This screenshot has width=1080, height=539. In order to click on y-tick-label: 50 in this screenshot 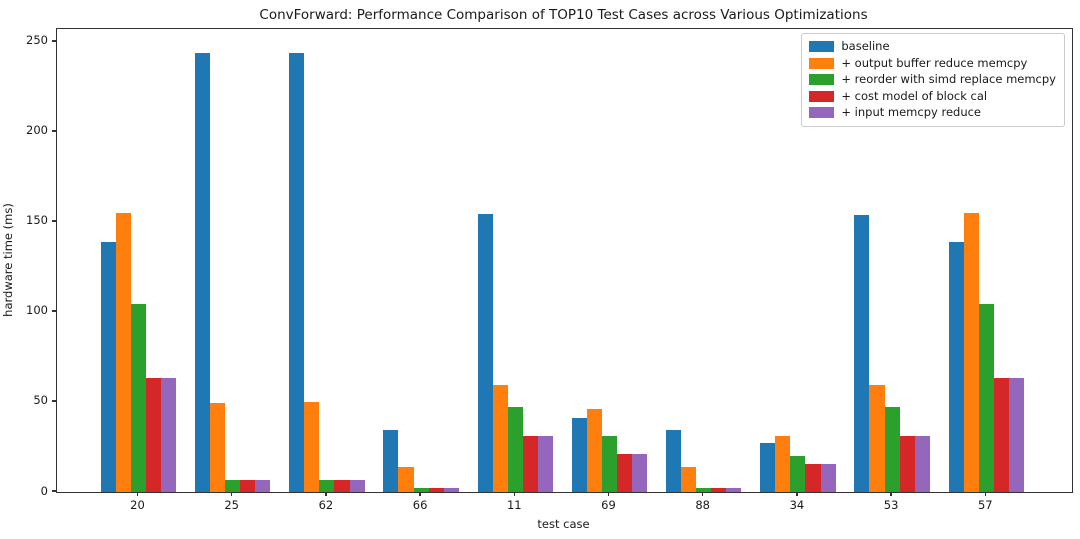, I will do `click(40, 400)`.